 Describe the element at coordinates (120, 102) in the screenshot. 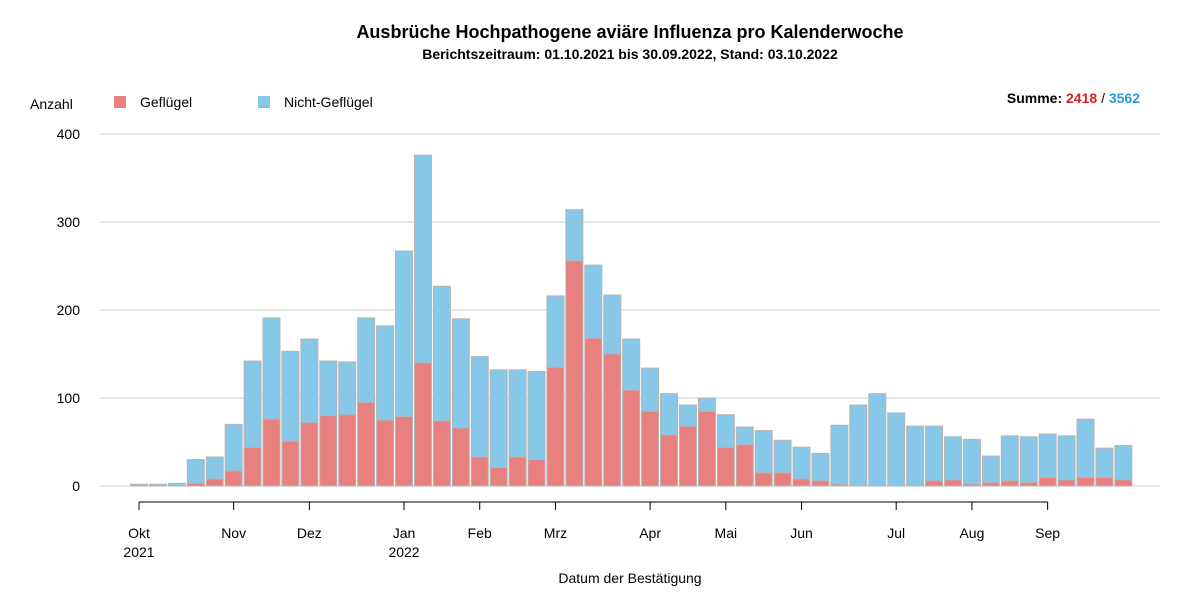

I see `legend-swatch-poultry` at that location.